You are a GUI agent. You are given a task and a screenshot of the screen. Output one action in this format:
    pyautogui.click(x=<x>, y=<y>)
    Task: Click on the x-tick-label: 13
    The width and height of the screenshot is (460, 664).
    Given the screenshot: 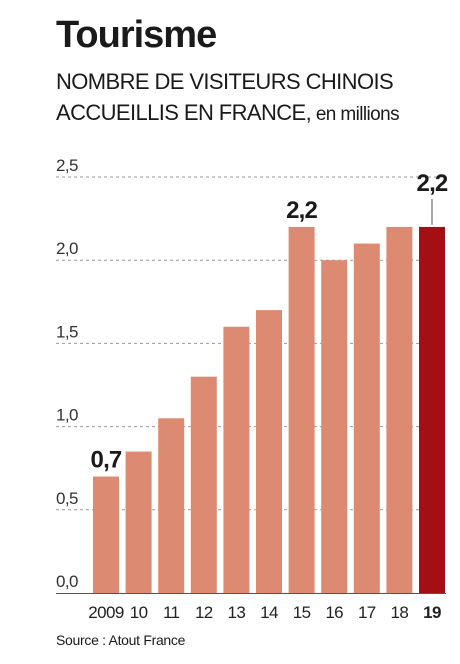 What is the action you would take?
    pyautogui.click(x=237, y=612)
    